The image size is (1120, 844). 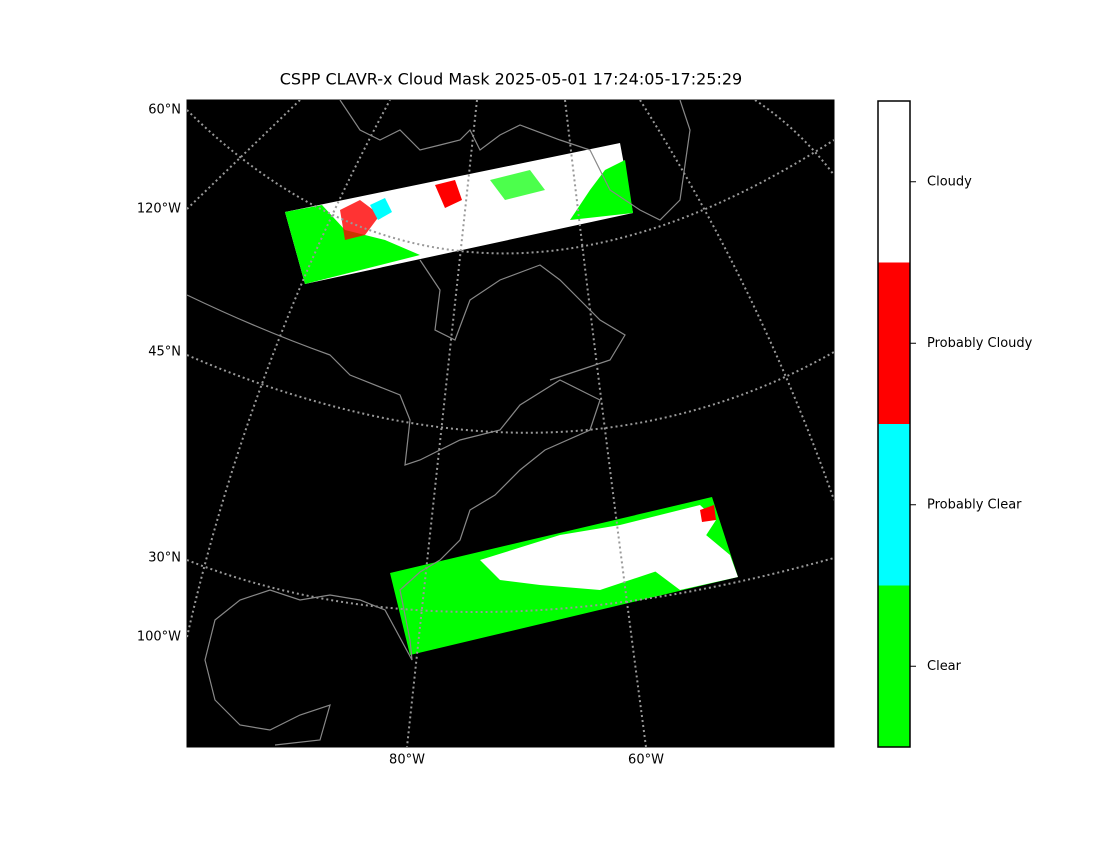 I want to click on swath-south, so click(x=564, y=576).